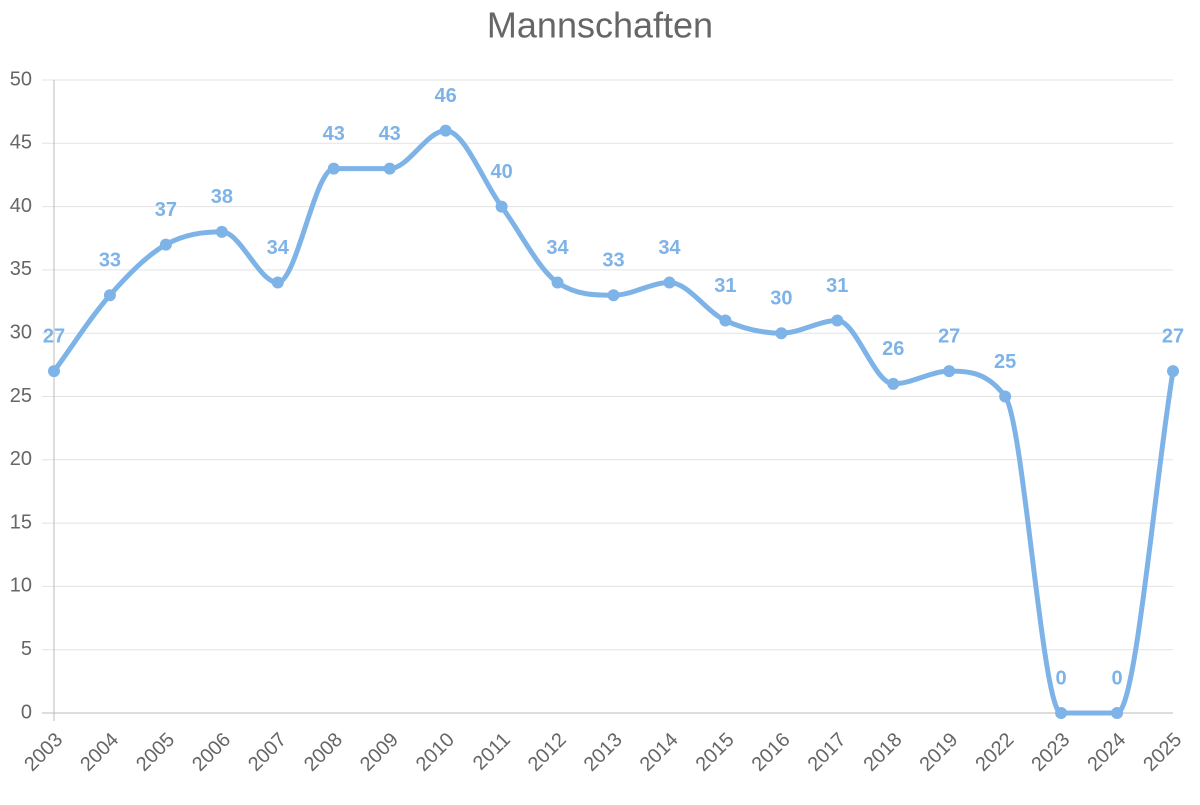 Image resolution: width=1200 pixels, height=805 pixels. I want to click on x-tick-label: 2005, so click(155, 752).